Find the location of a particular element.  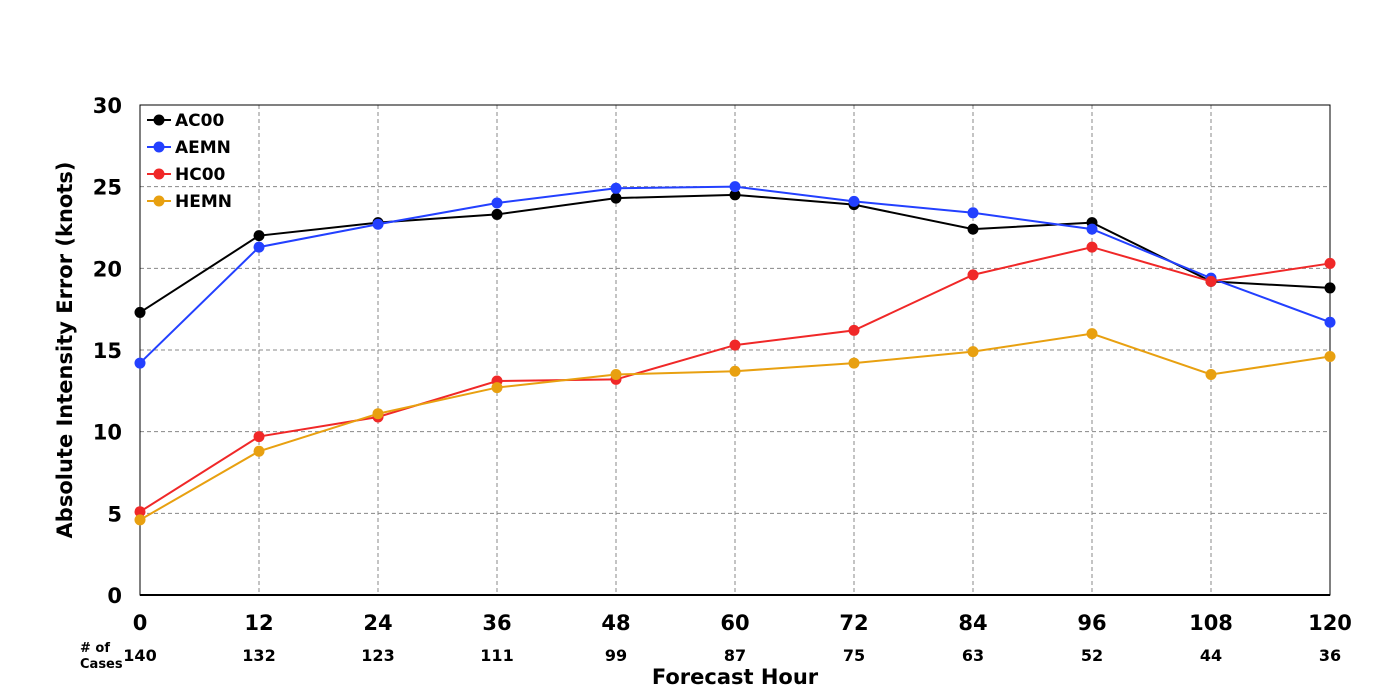

legend-marker-hemn is located at coordinates (159, 201).